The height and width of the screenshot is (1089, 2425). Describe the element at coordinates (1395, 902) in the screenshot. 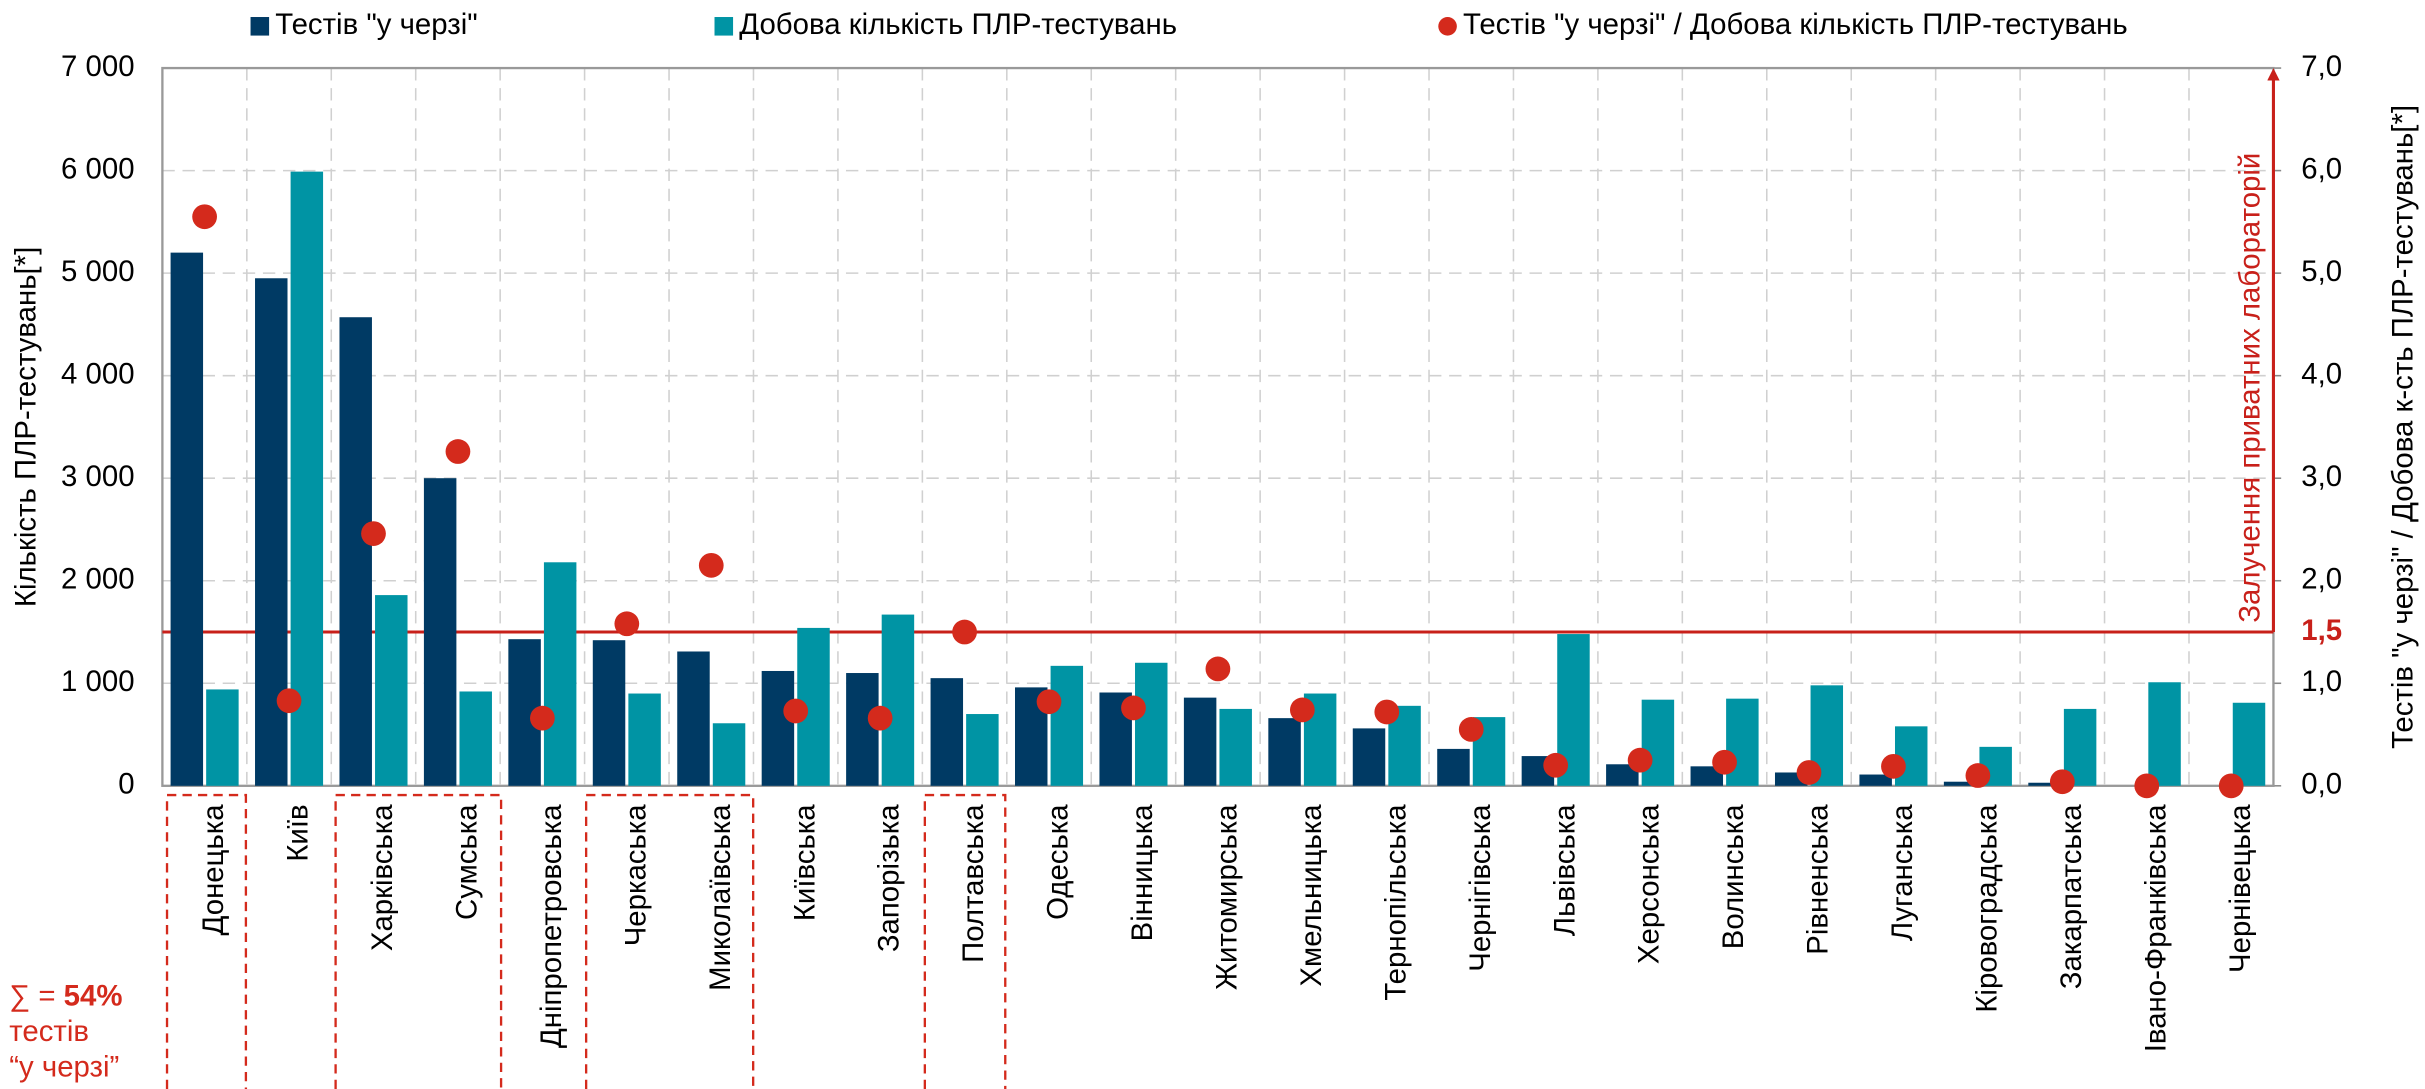

I see `x-tick-label: Тернопільська` at that location.